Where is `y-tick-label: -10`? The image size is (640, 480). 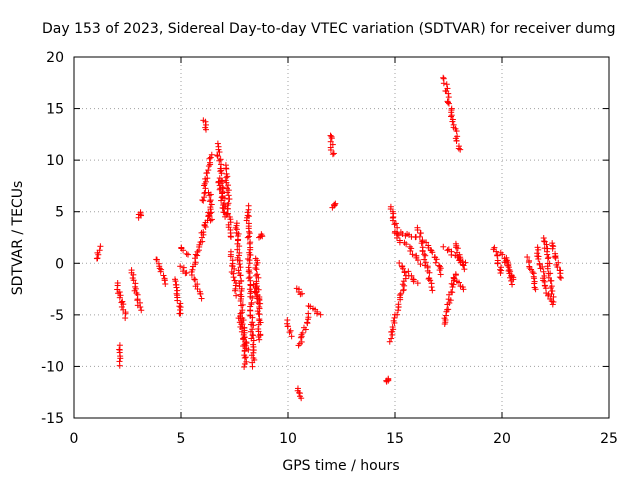
y-tick-label: -10 is located at coordinates (52, 367).